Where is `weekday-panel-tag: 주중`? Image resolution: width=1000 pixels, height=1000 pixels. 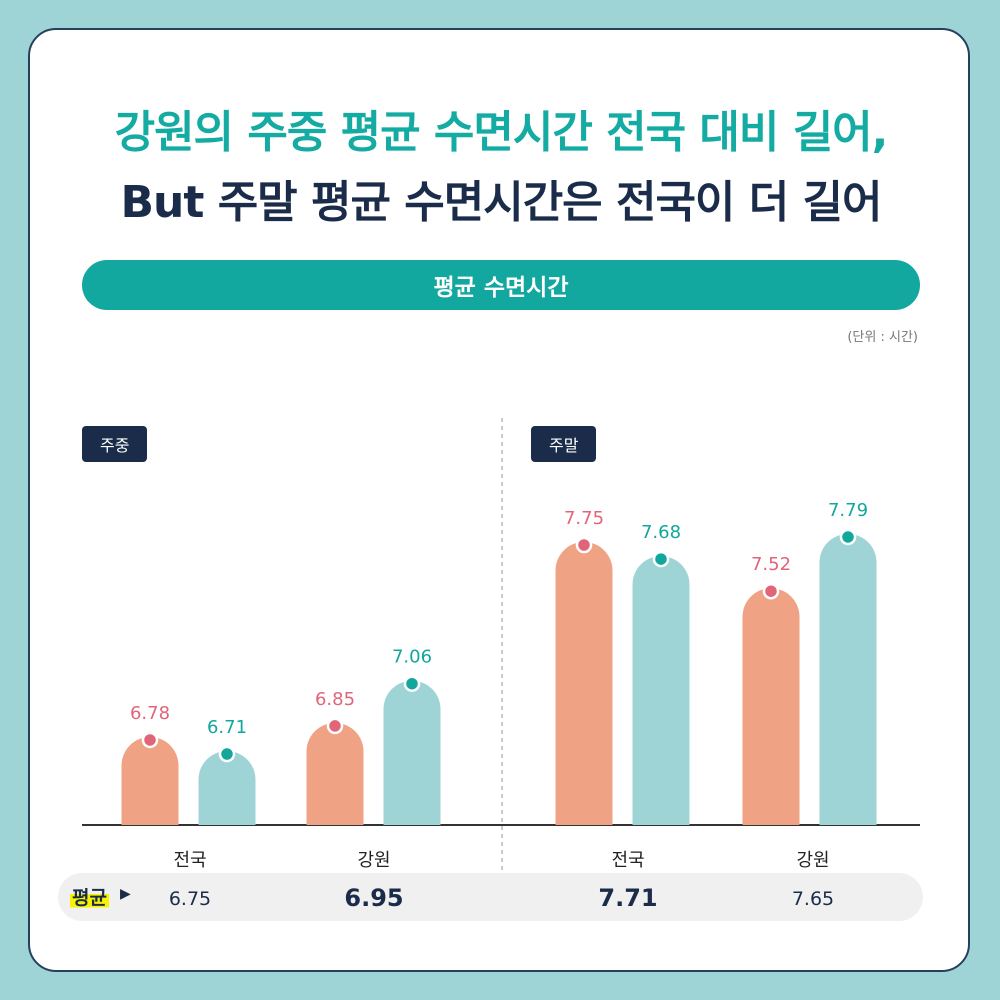
weekday-panel-tag: 주중 is located at coordinates (115, 444).